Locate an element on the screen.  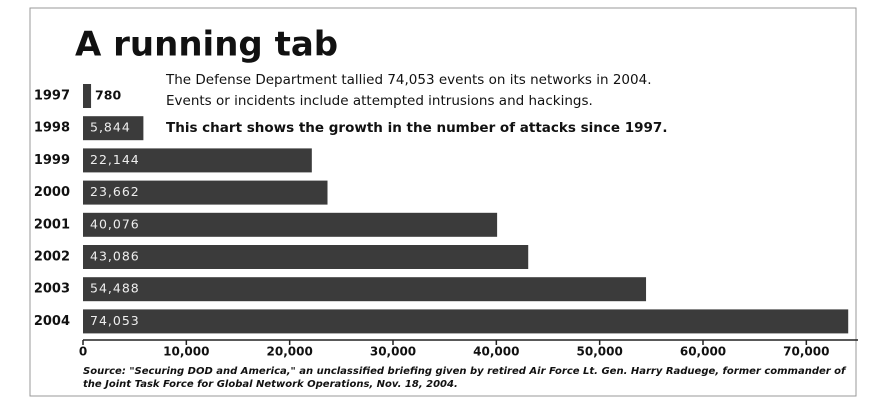
x-tick-label: 30,000 is located at coordinates (393, 352).